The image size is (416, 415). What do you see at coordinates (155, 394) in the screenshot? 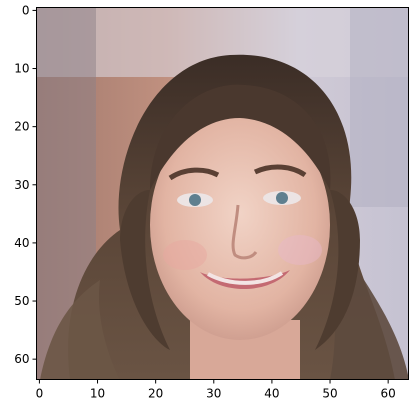
I see `x-tick-label: 20` at bounding box center [155, 394].